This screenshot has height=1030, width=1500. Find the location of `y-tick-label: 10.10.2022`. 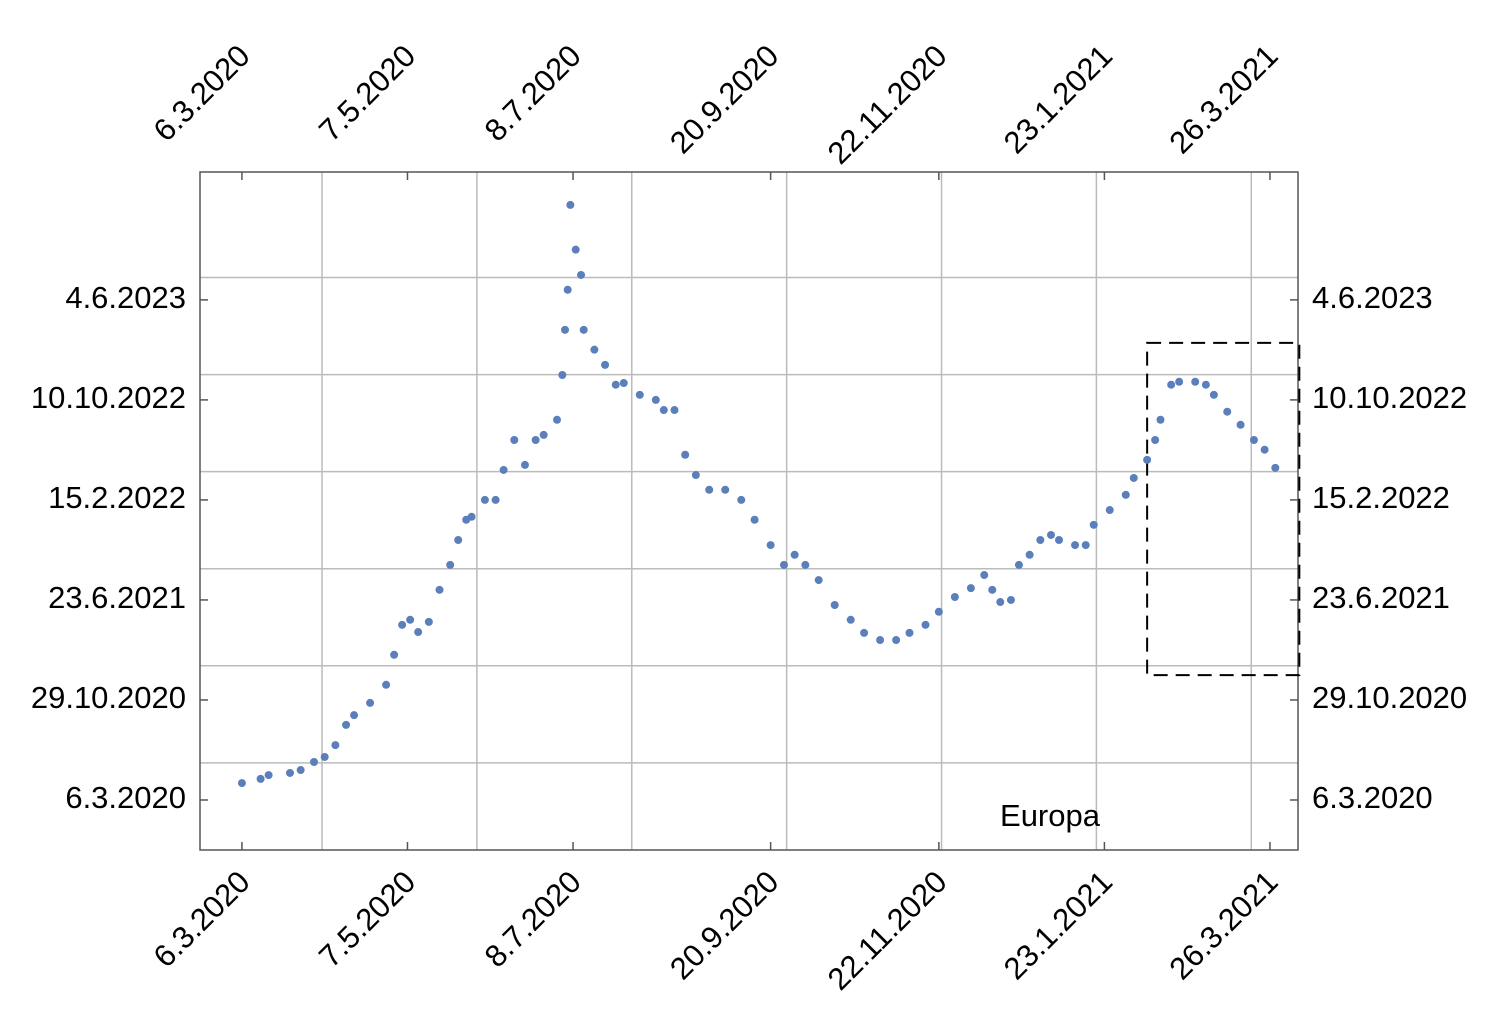

y-tick-label: 10.10.2022 is located at coordinates (1389, 397).